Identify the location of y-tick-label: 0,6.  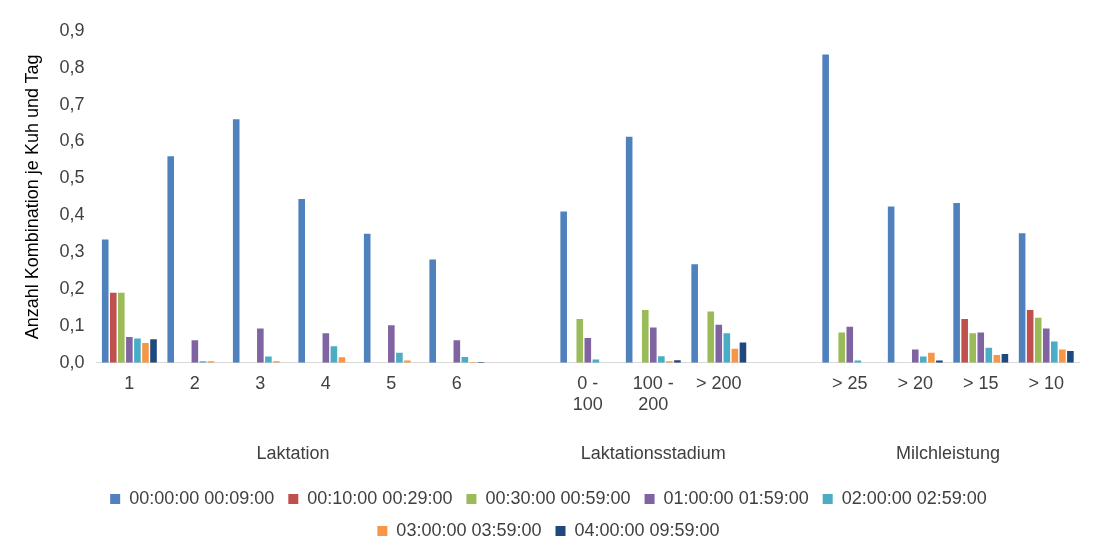
(72, 140).